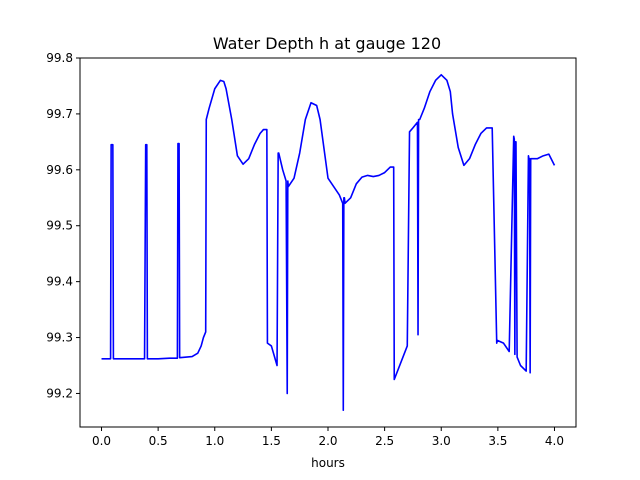 The image size is (640, 480). Describe the element at coordinates (59, 226) in the screenshot. I see `y-tick-label: 99.5` at that location.